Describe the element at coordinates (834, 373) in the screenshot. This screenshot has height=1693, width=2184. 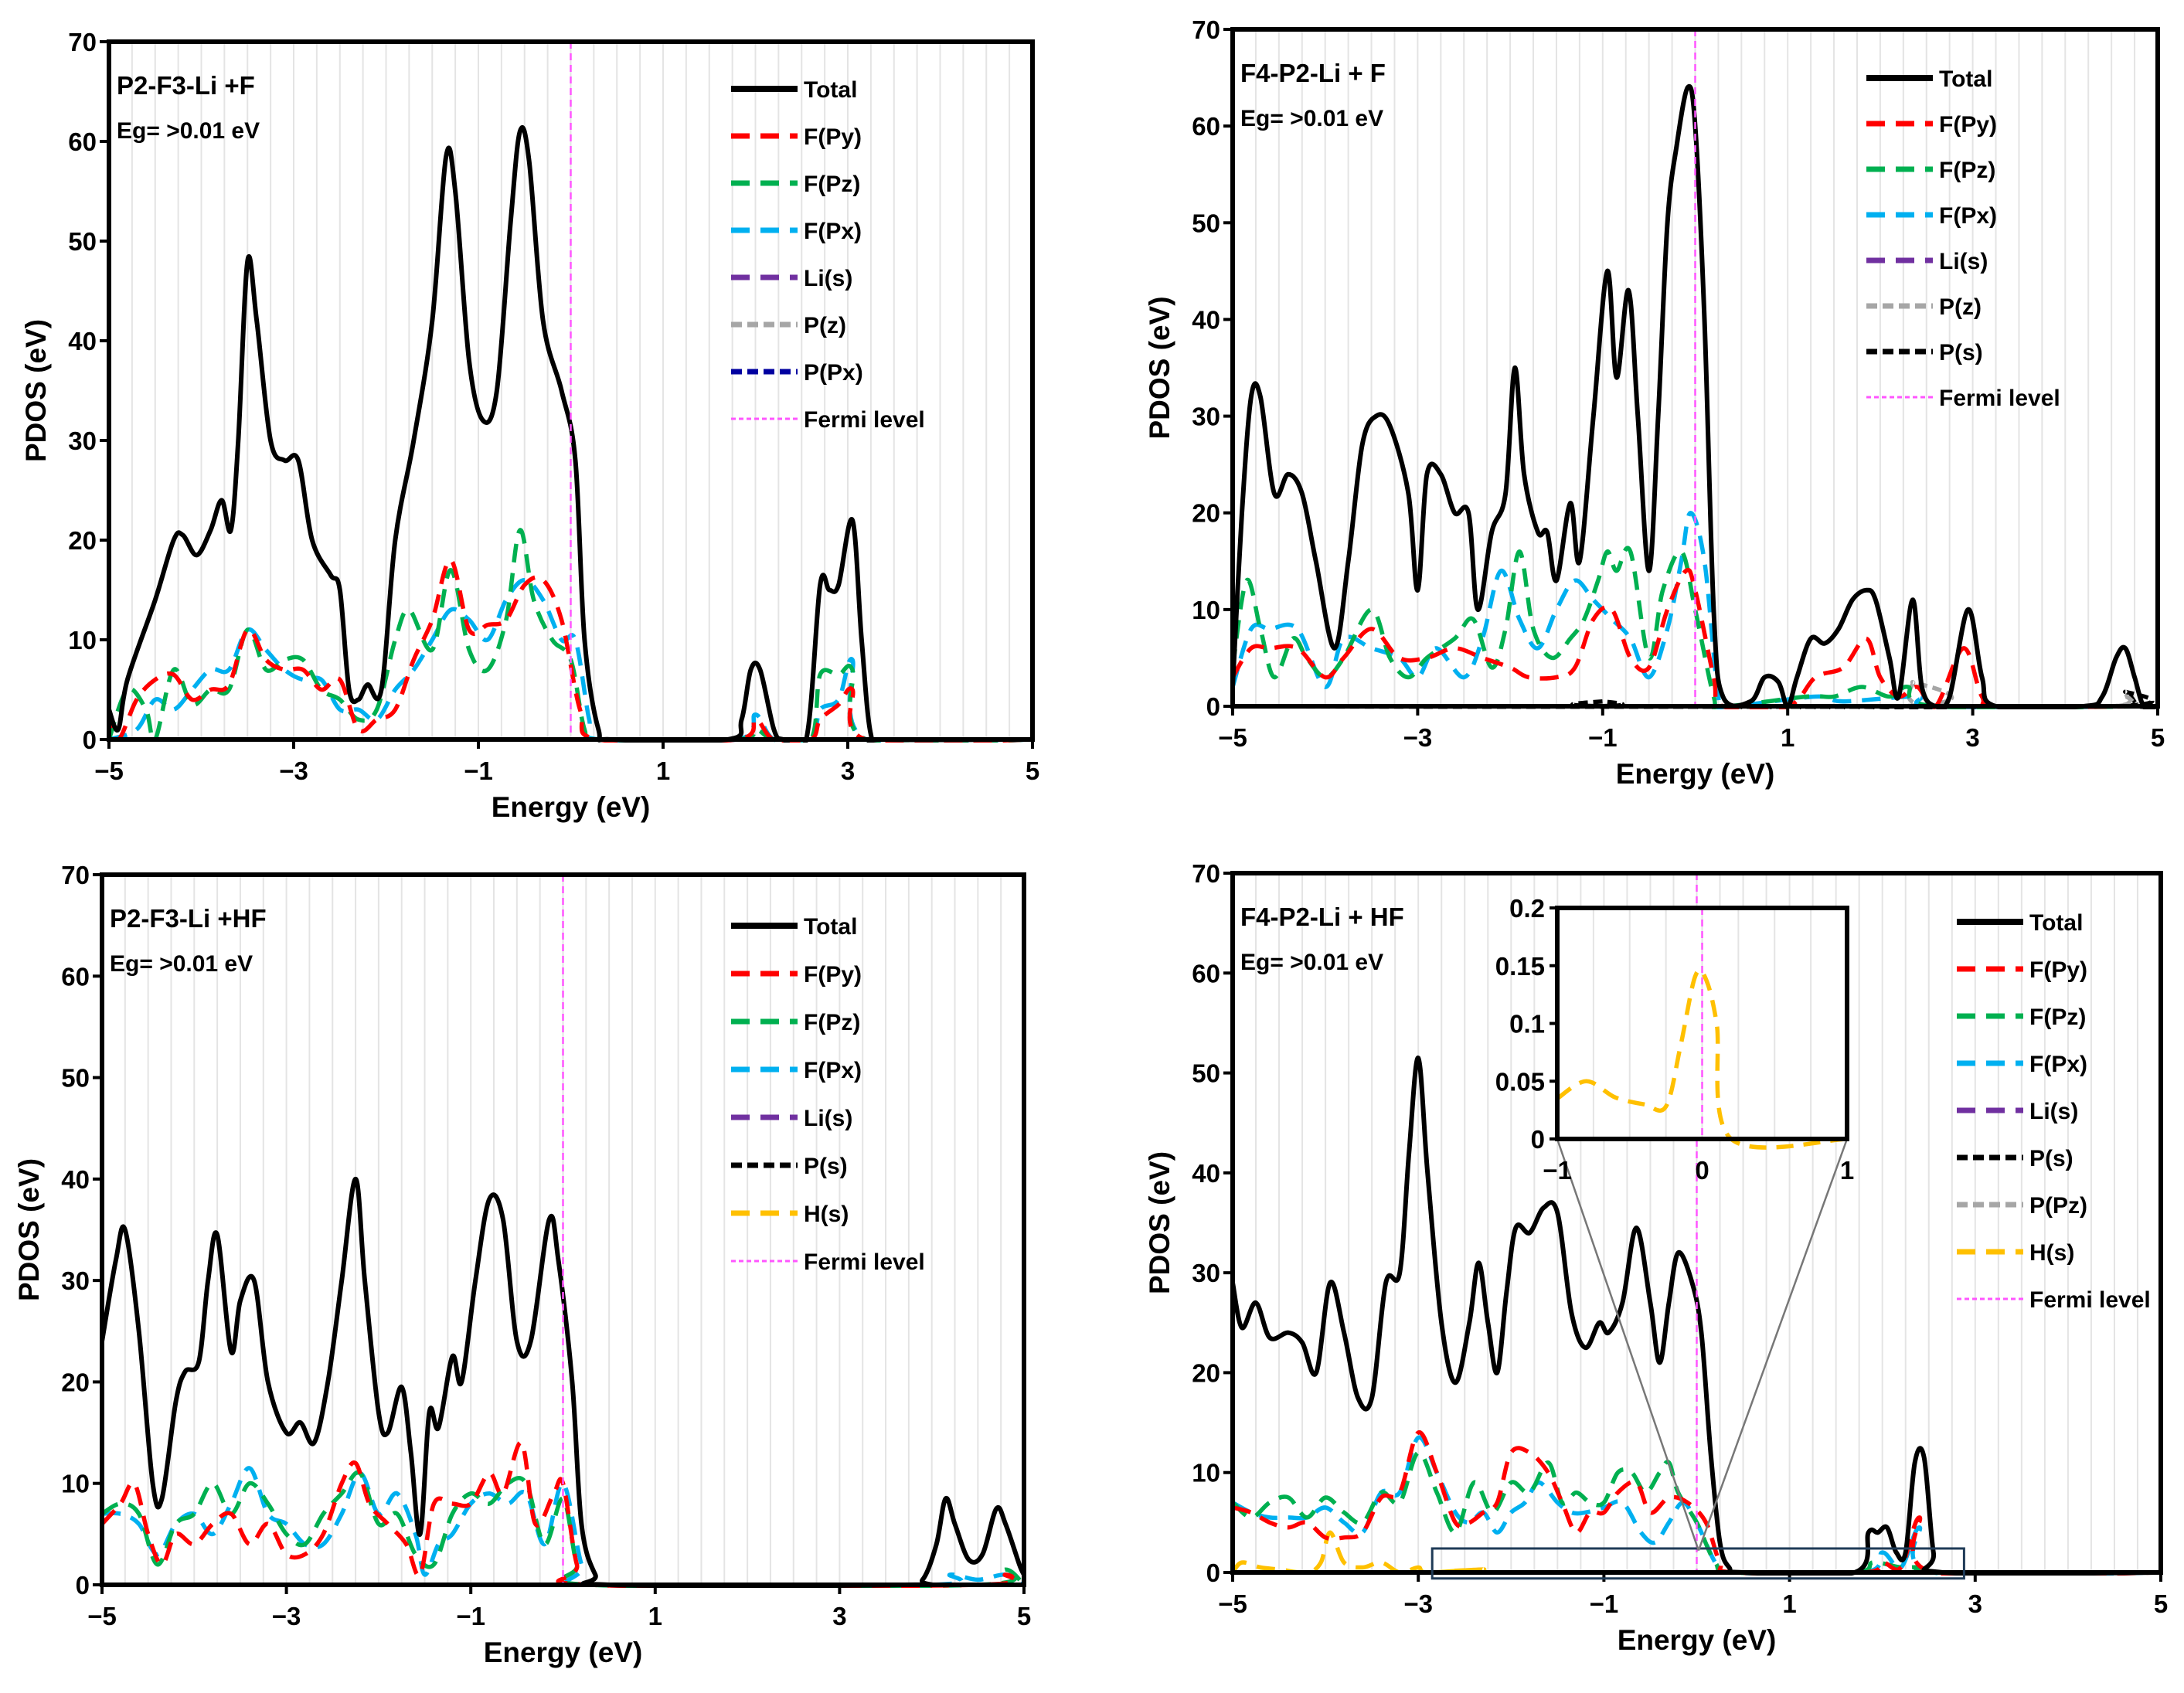
I see `legend-label: P(Px)` at that location.